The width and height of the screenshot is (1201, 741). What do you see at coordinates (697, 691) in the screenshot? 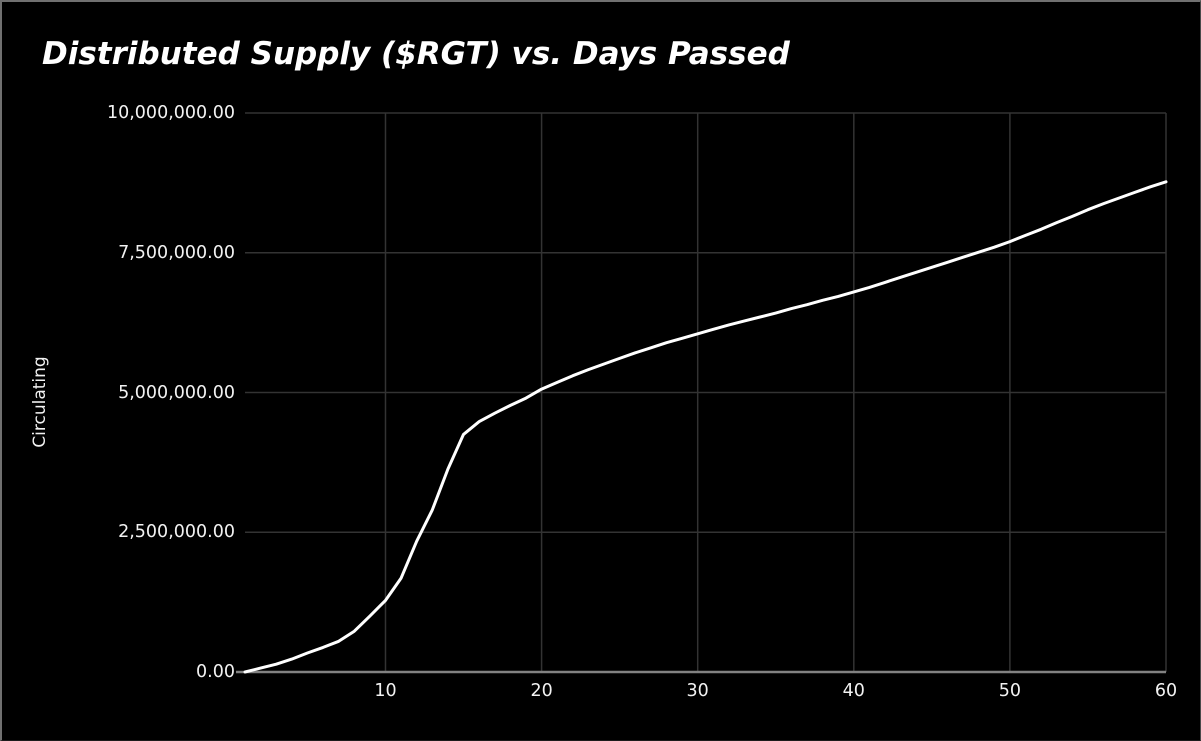
I see `x-tick-label: 30` at bounding box center [697, 691].